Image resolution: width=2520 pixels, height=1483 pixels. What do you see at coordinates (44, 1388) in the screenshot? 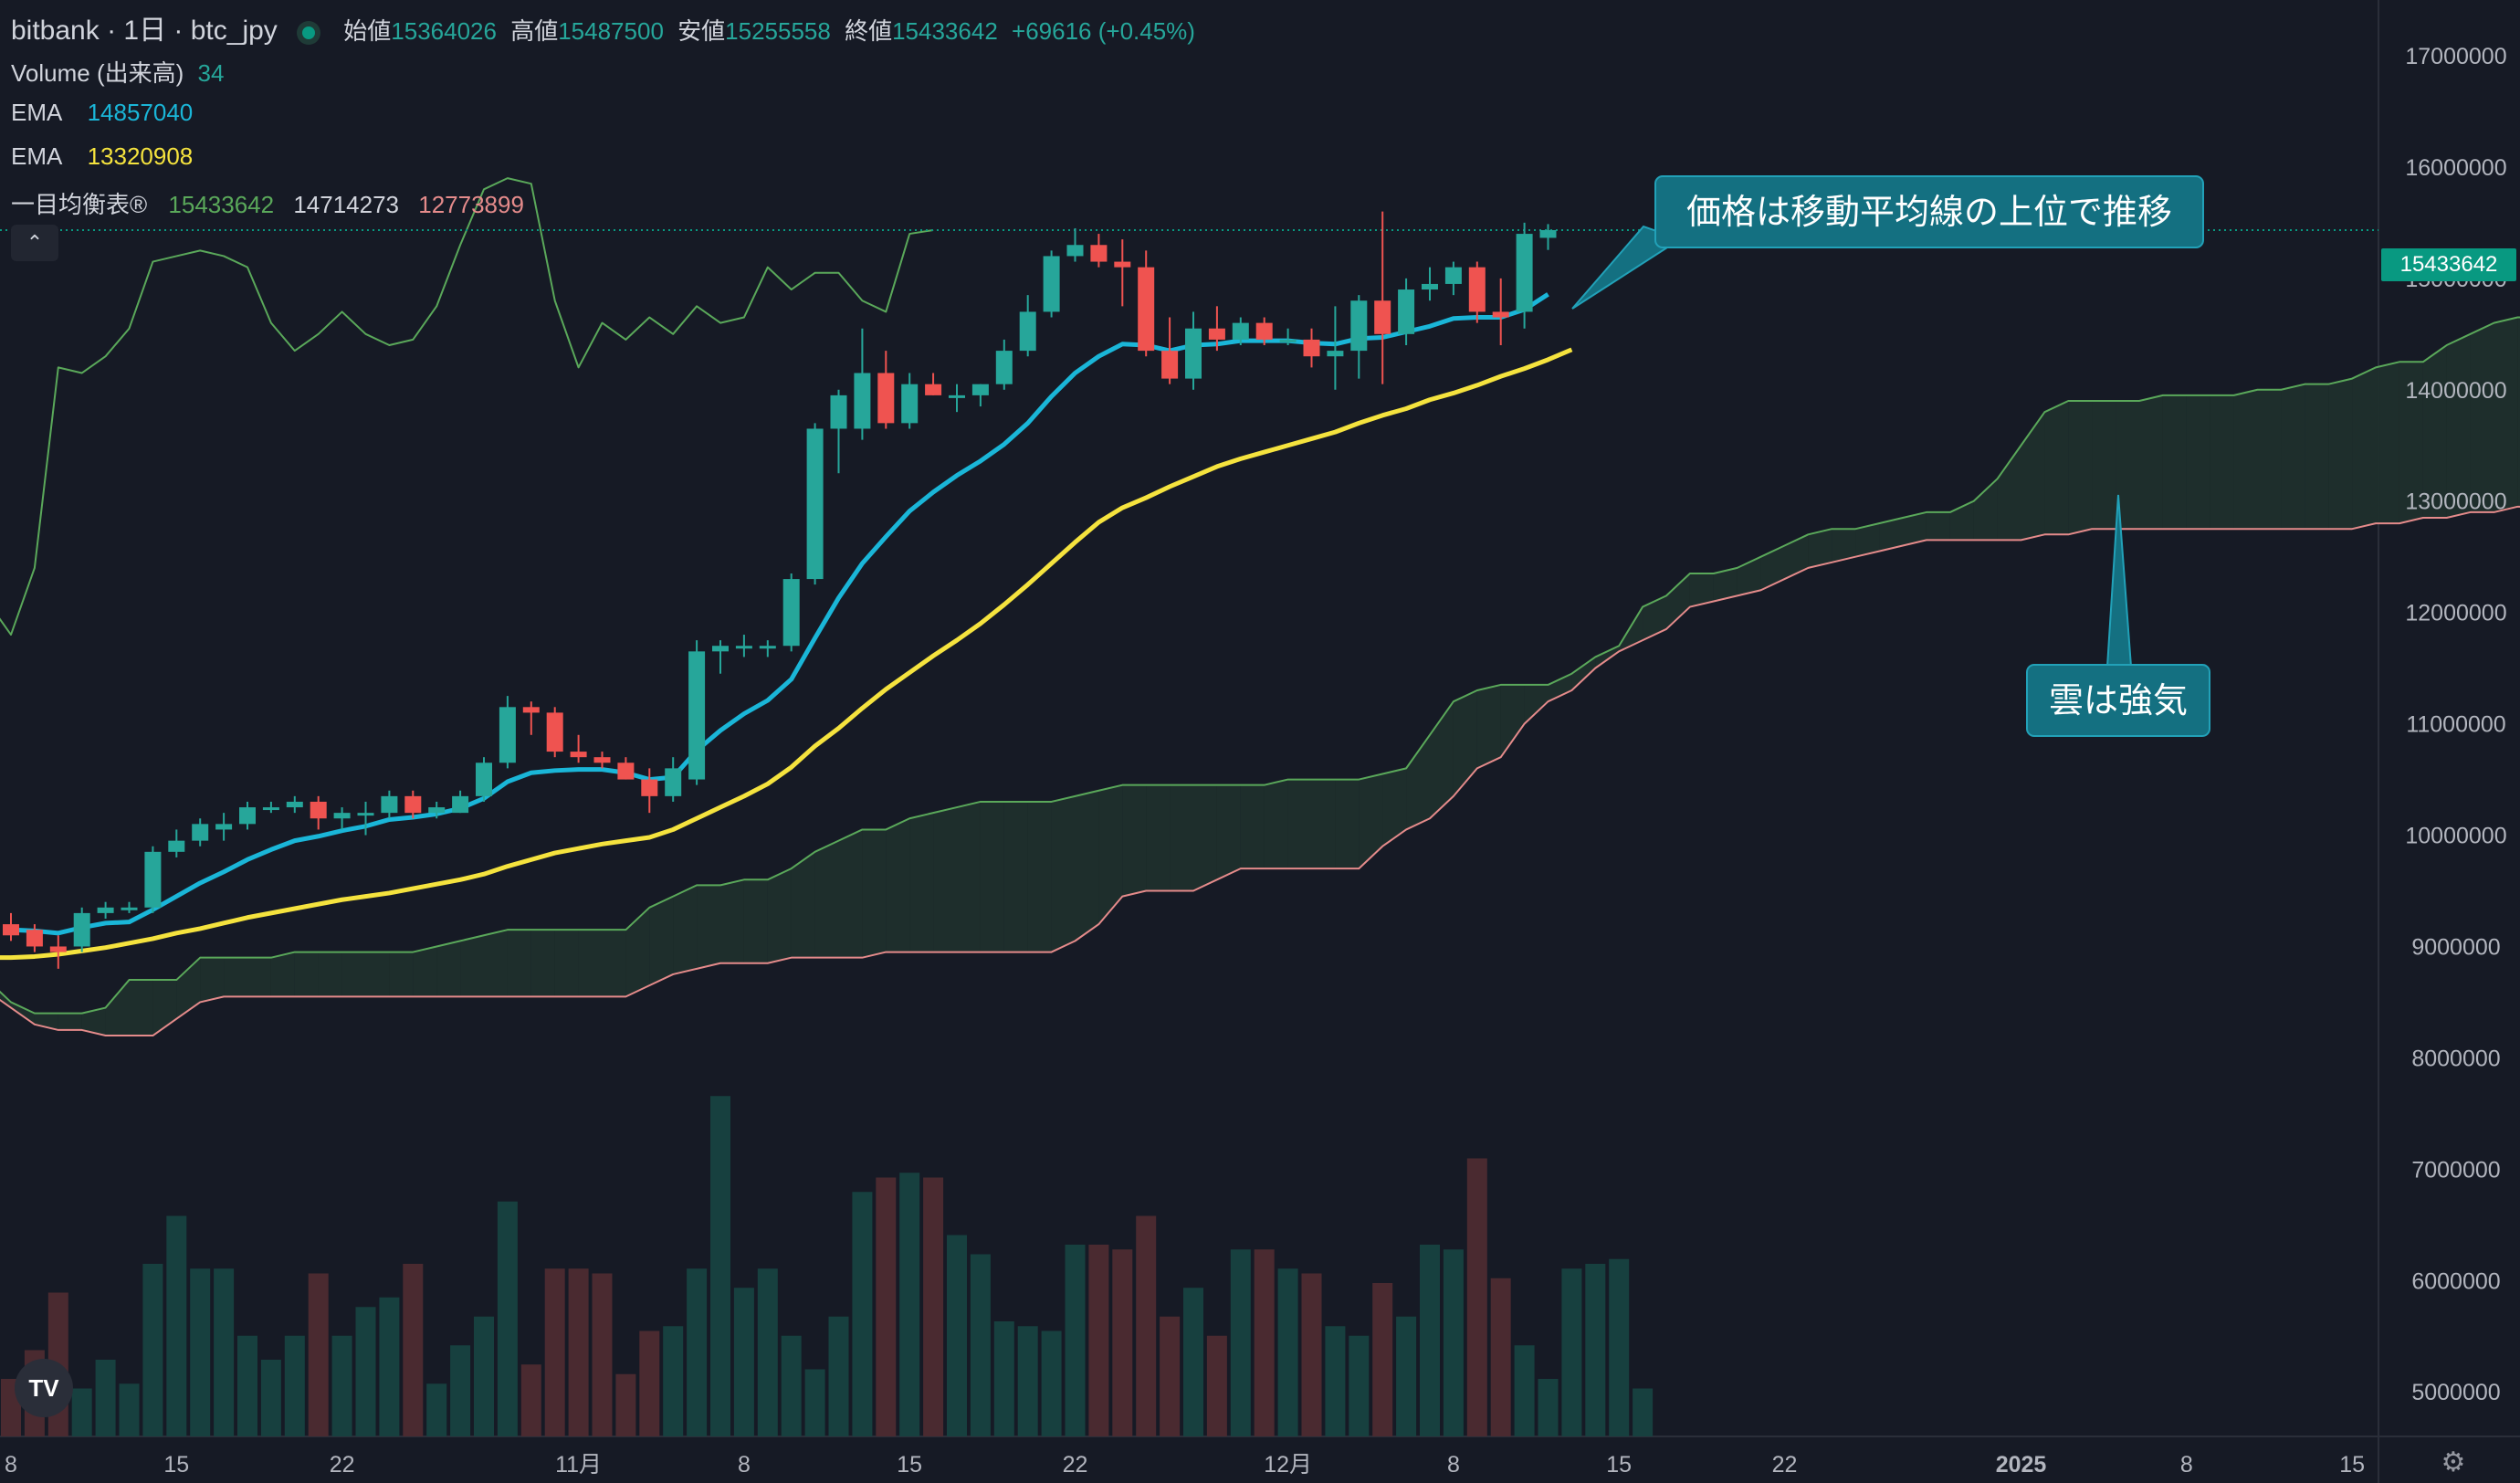
I see `tradingview-logo: TV` at bounding box center [44, 1388].